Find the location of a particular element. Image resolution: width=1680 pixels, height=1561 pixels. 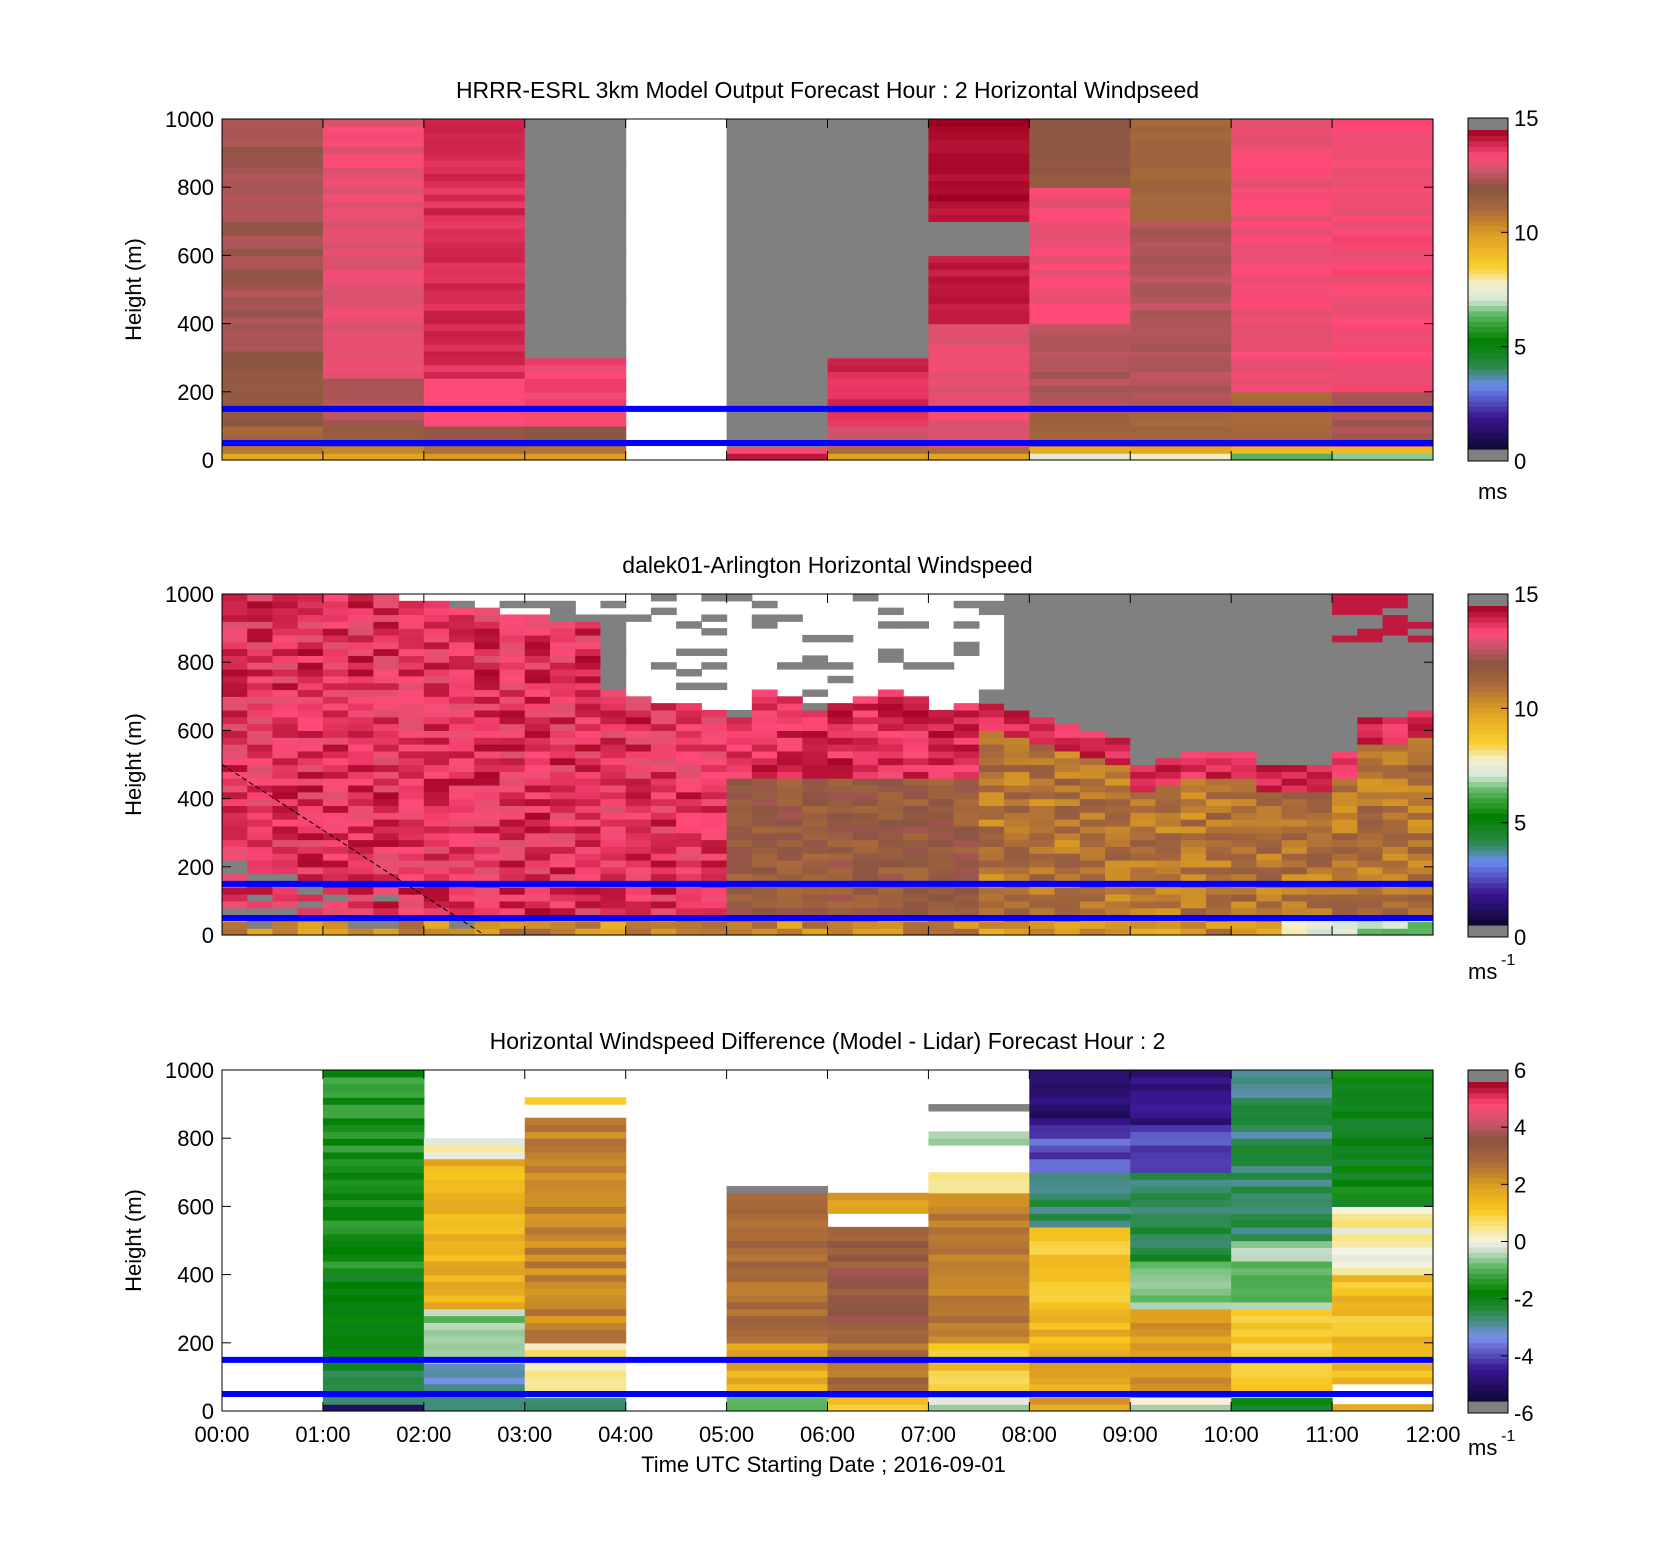

colorbar-unit-superscript: -1 is located at coordinates (1508, 1436).